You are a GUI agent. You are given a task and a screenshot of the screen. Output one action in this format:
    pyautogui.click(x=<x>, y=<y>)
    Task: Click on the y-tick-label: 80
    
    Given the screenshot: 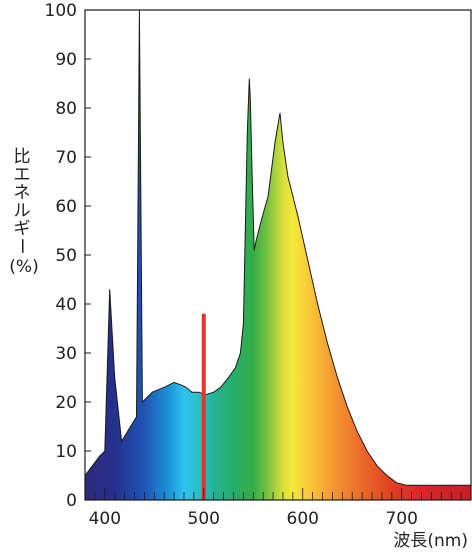 What is the action you would take?
    pyautogui.click(x=66, y=109)
    